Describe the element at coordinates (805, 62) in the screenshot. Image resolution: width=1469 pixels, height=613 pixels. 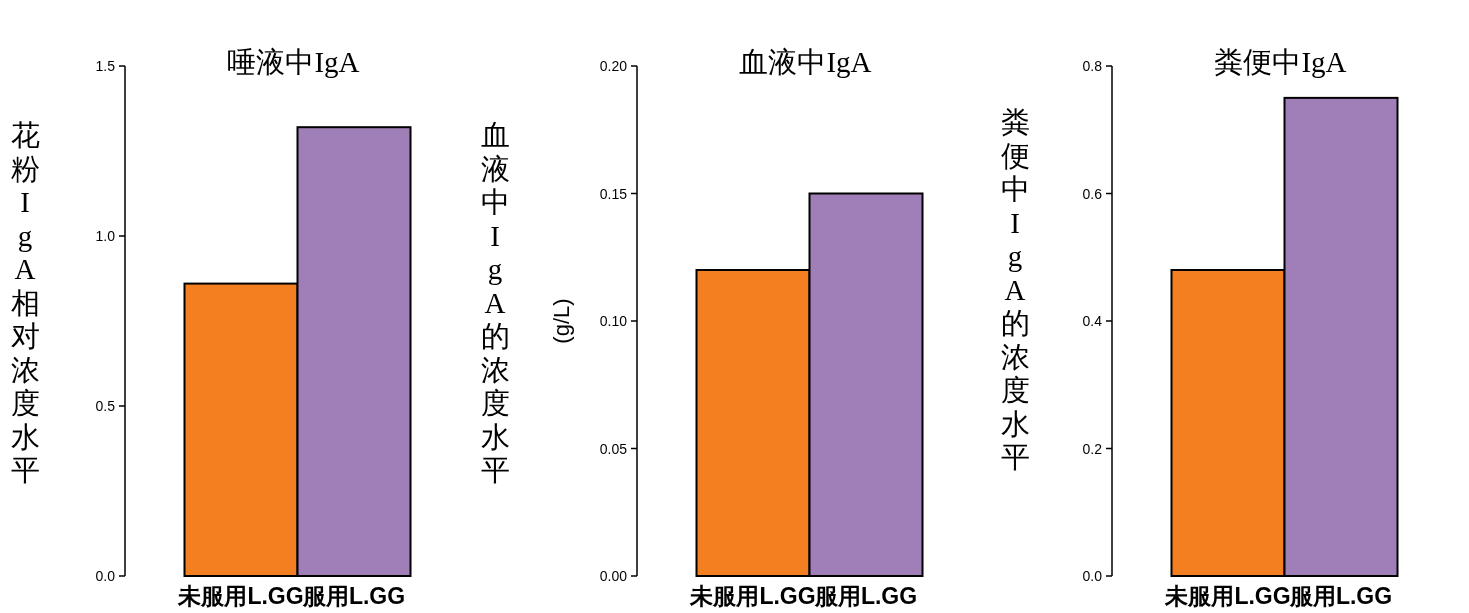
I see `chart-title: 血液中IgA` at that location.